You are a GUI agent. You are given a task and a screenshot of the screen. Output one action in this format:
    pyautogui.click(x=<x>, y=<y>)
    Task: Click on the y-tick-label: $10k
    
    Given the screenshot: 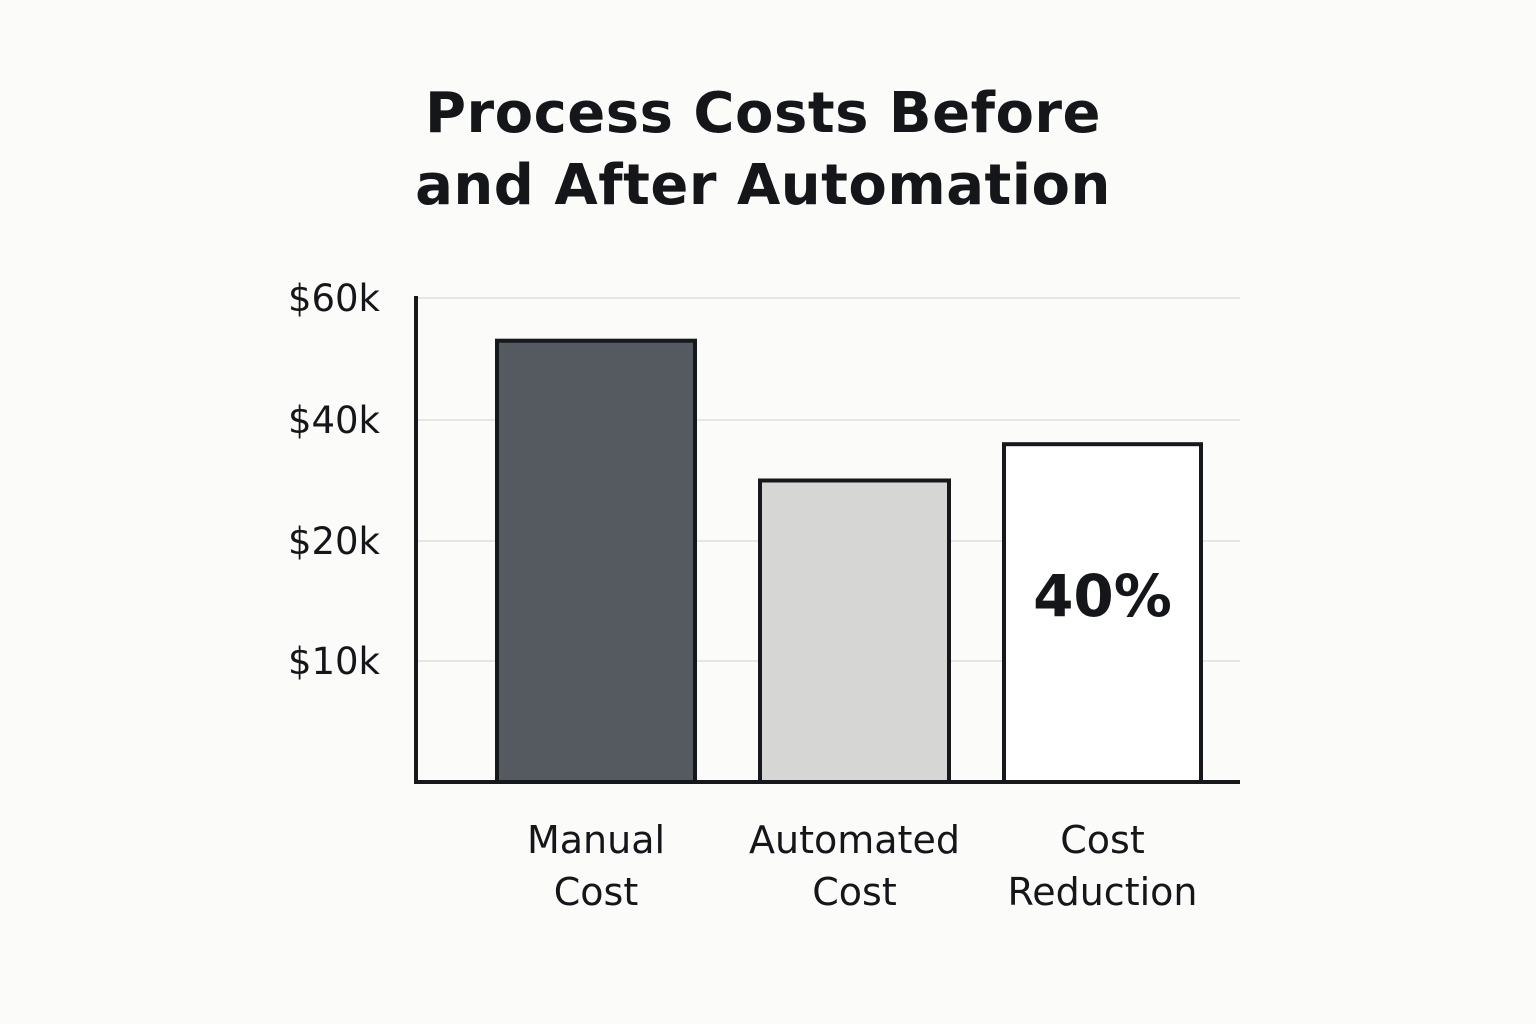 What is the action you would take?
    pyautogui.click(x=334, y=661)
    